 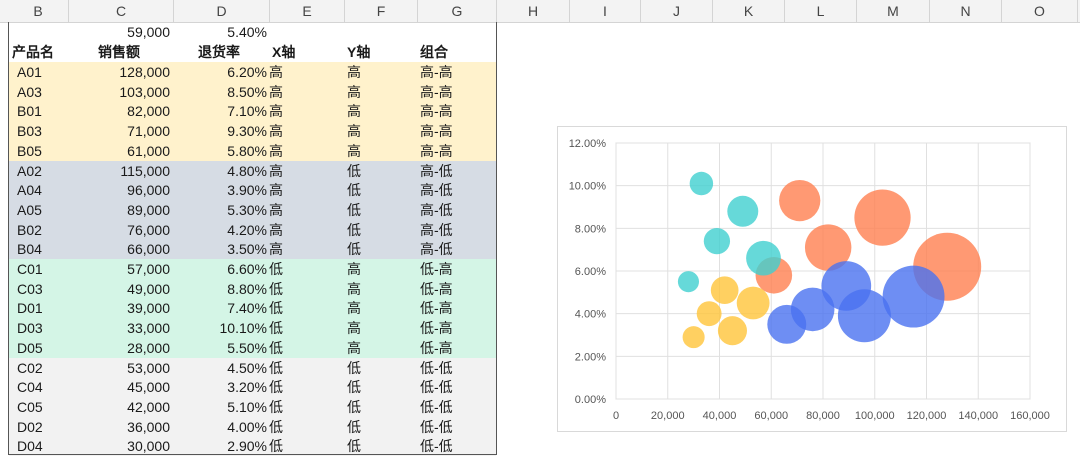 What do you see at coordinates (247, 347) in the screenshot?
I see `return-rate-cell: 5.50%` at bounding box center [247, 347].